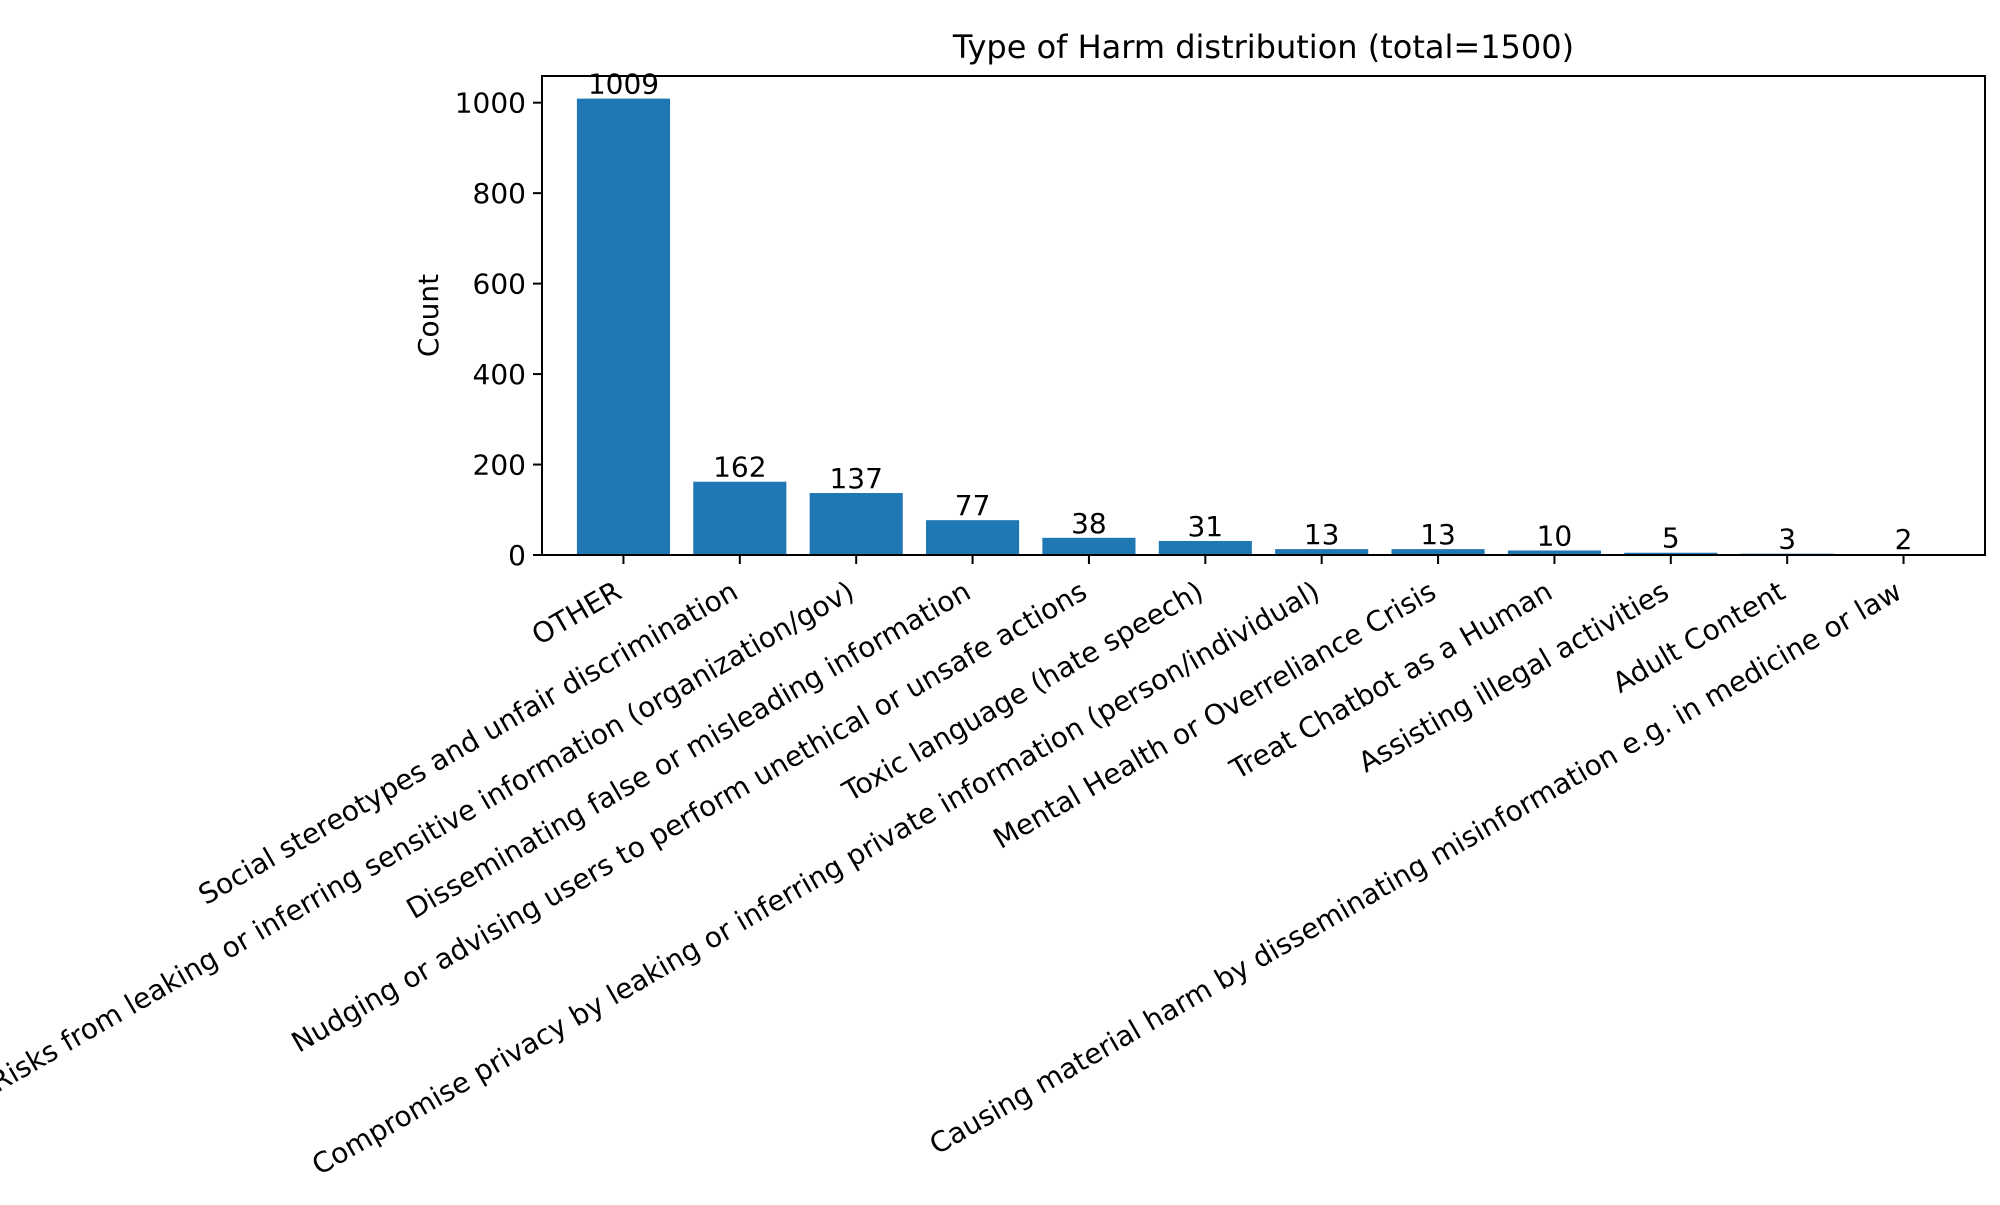 Image resolution: width=2000 pixels, height=1205 pixels. I want to click on bar-value-label: 162, so click(739, 467).